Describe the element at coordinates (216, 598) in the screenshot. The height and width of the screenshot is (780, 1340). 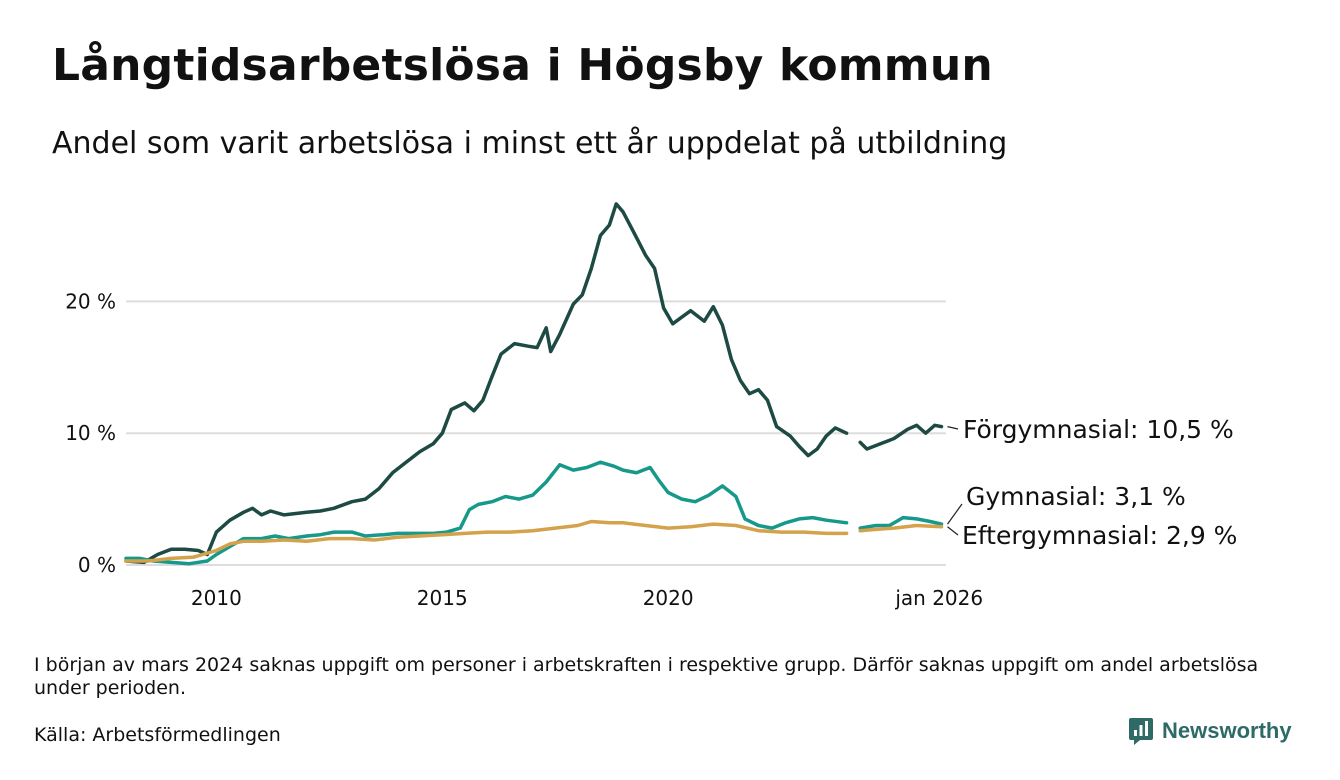
I see `x-tick-label: 2010` at that location.